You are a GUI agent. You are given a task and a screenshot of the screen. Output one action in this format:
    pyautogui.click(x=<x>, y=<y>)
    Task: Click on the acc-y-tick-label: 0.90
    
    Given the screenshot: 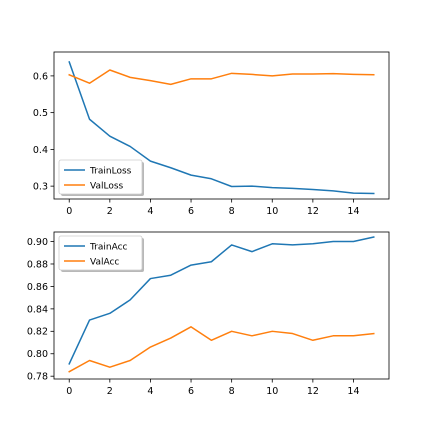 What is the action you would take?
    pyautogui.click(x=37, y=242)
    